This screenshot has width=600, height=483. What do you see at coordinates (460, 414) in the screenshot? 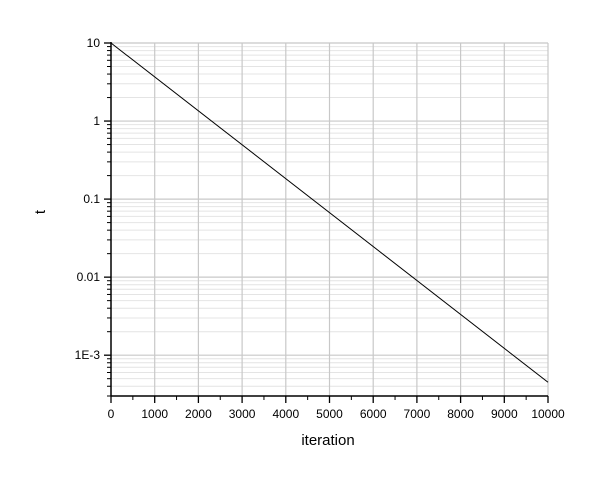
I see `x-tick-label: 8000` at bounding box center [460, 414].